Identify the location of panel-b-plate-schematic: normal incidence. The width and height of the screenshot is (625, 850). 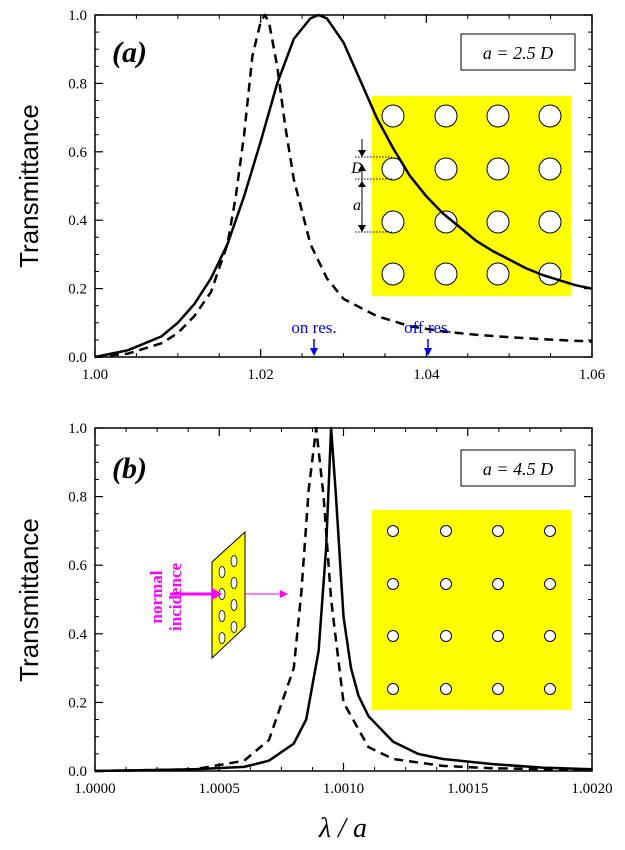
(217, 595).